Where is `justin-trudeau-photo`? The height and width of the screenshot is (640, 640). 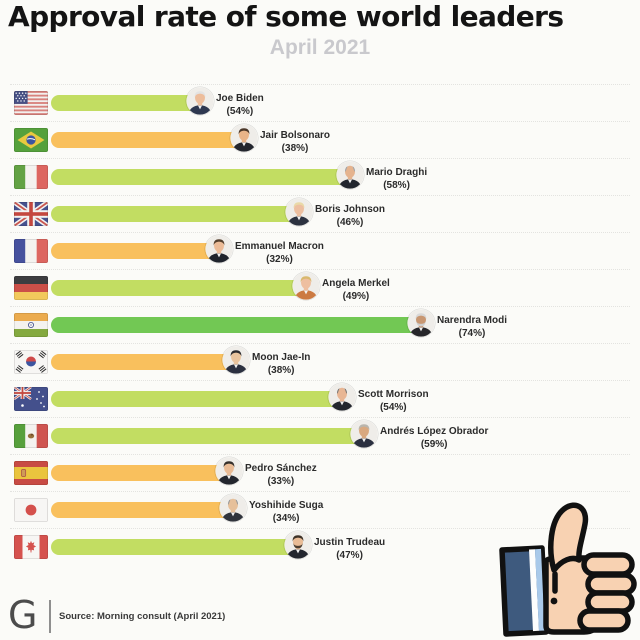
justin-trudeau-photo is located at coordinates (298, 545).